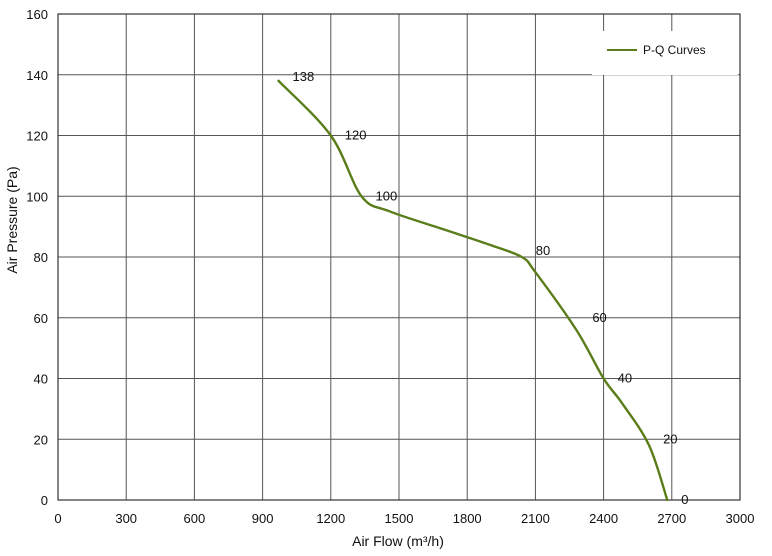 The image size is (772, 556). Describe the element at coordinates (535, 518) in the screenshot. I see `x-tick-label: 2100` at that location.